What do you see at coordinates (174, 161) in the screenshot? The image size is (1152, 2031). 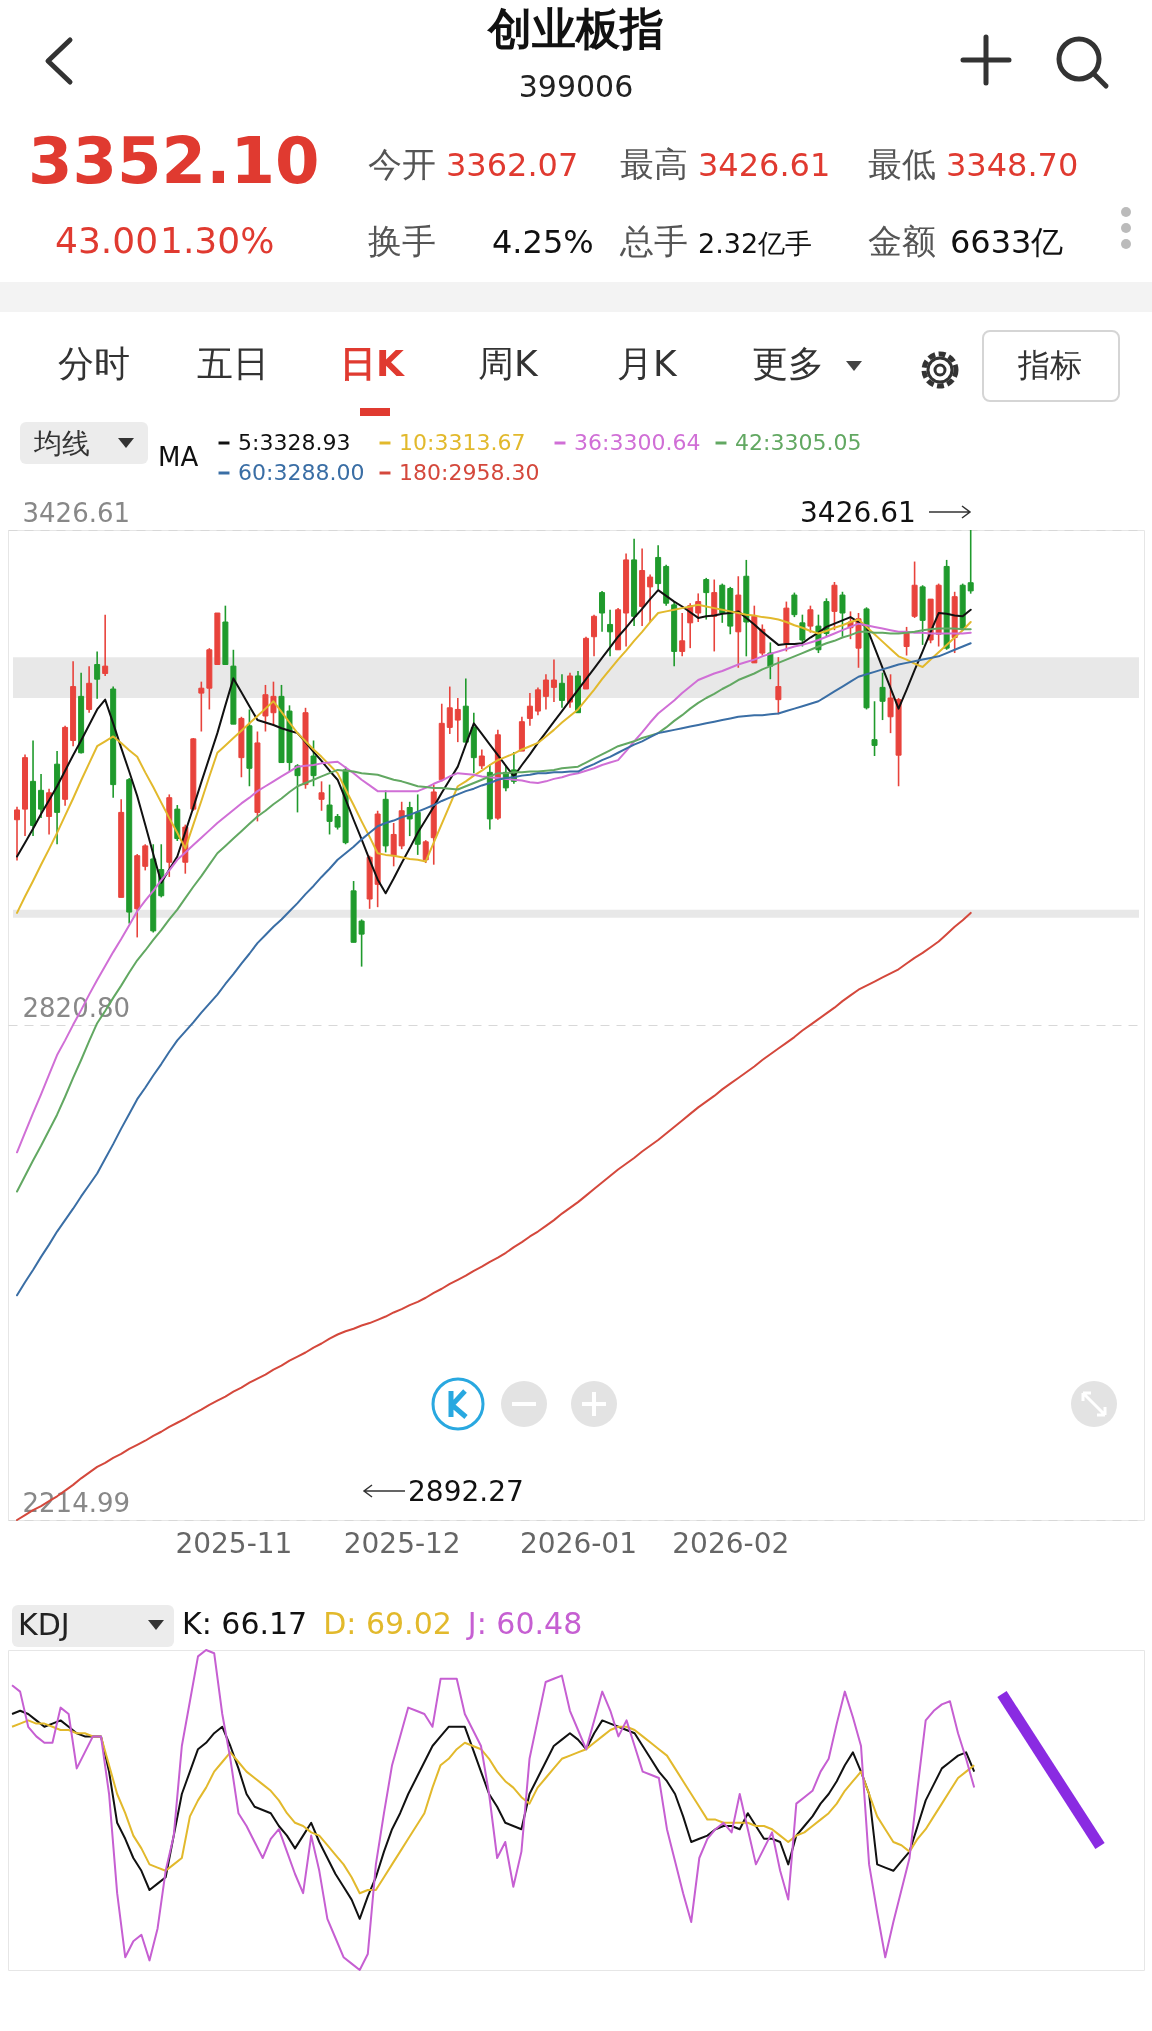 I see `text: 3352.10` at bounding box center [174, 161].